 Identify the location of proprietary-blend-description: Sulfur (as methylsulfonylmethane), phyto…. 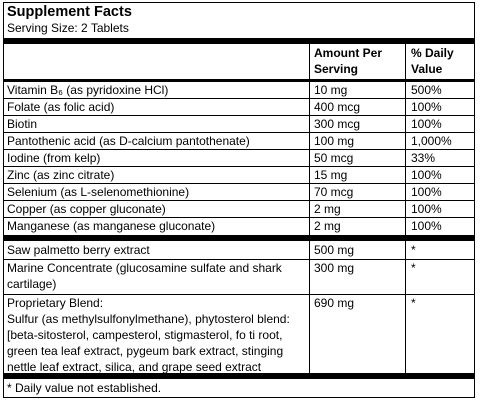
(148, 343).